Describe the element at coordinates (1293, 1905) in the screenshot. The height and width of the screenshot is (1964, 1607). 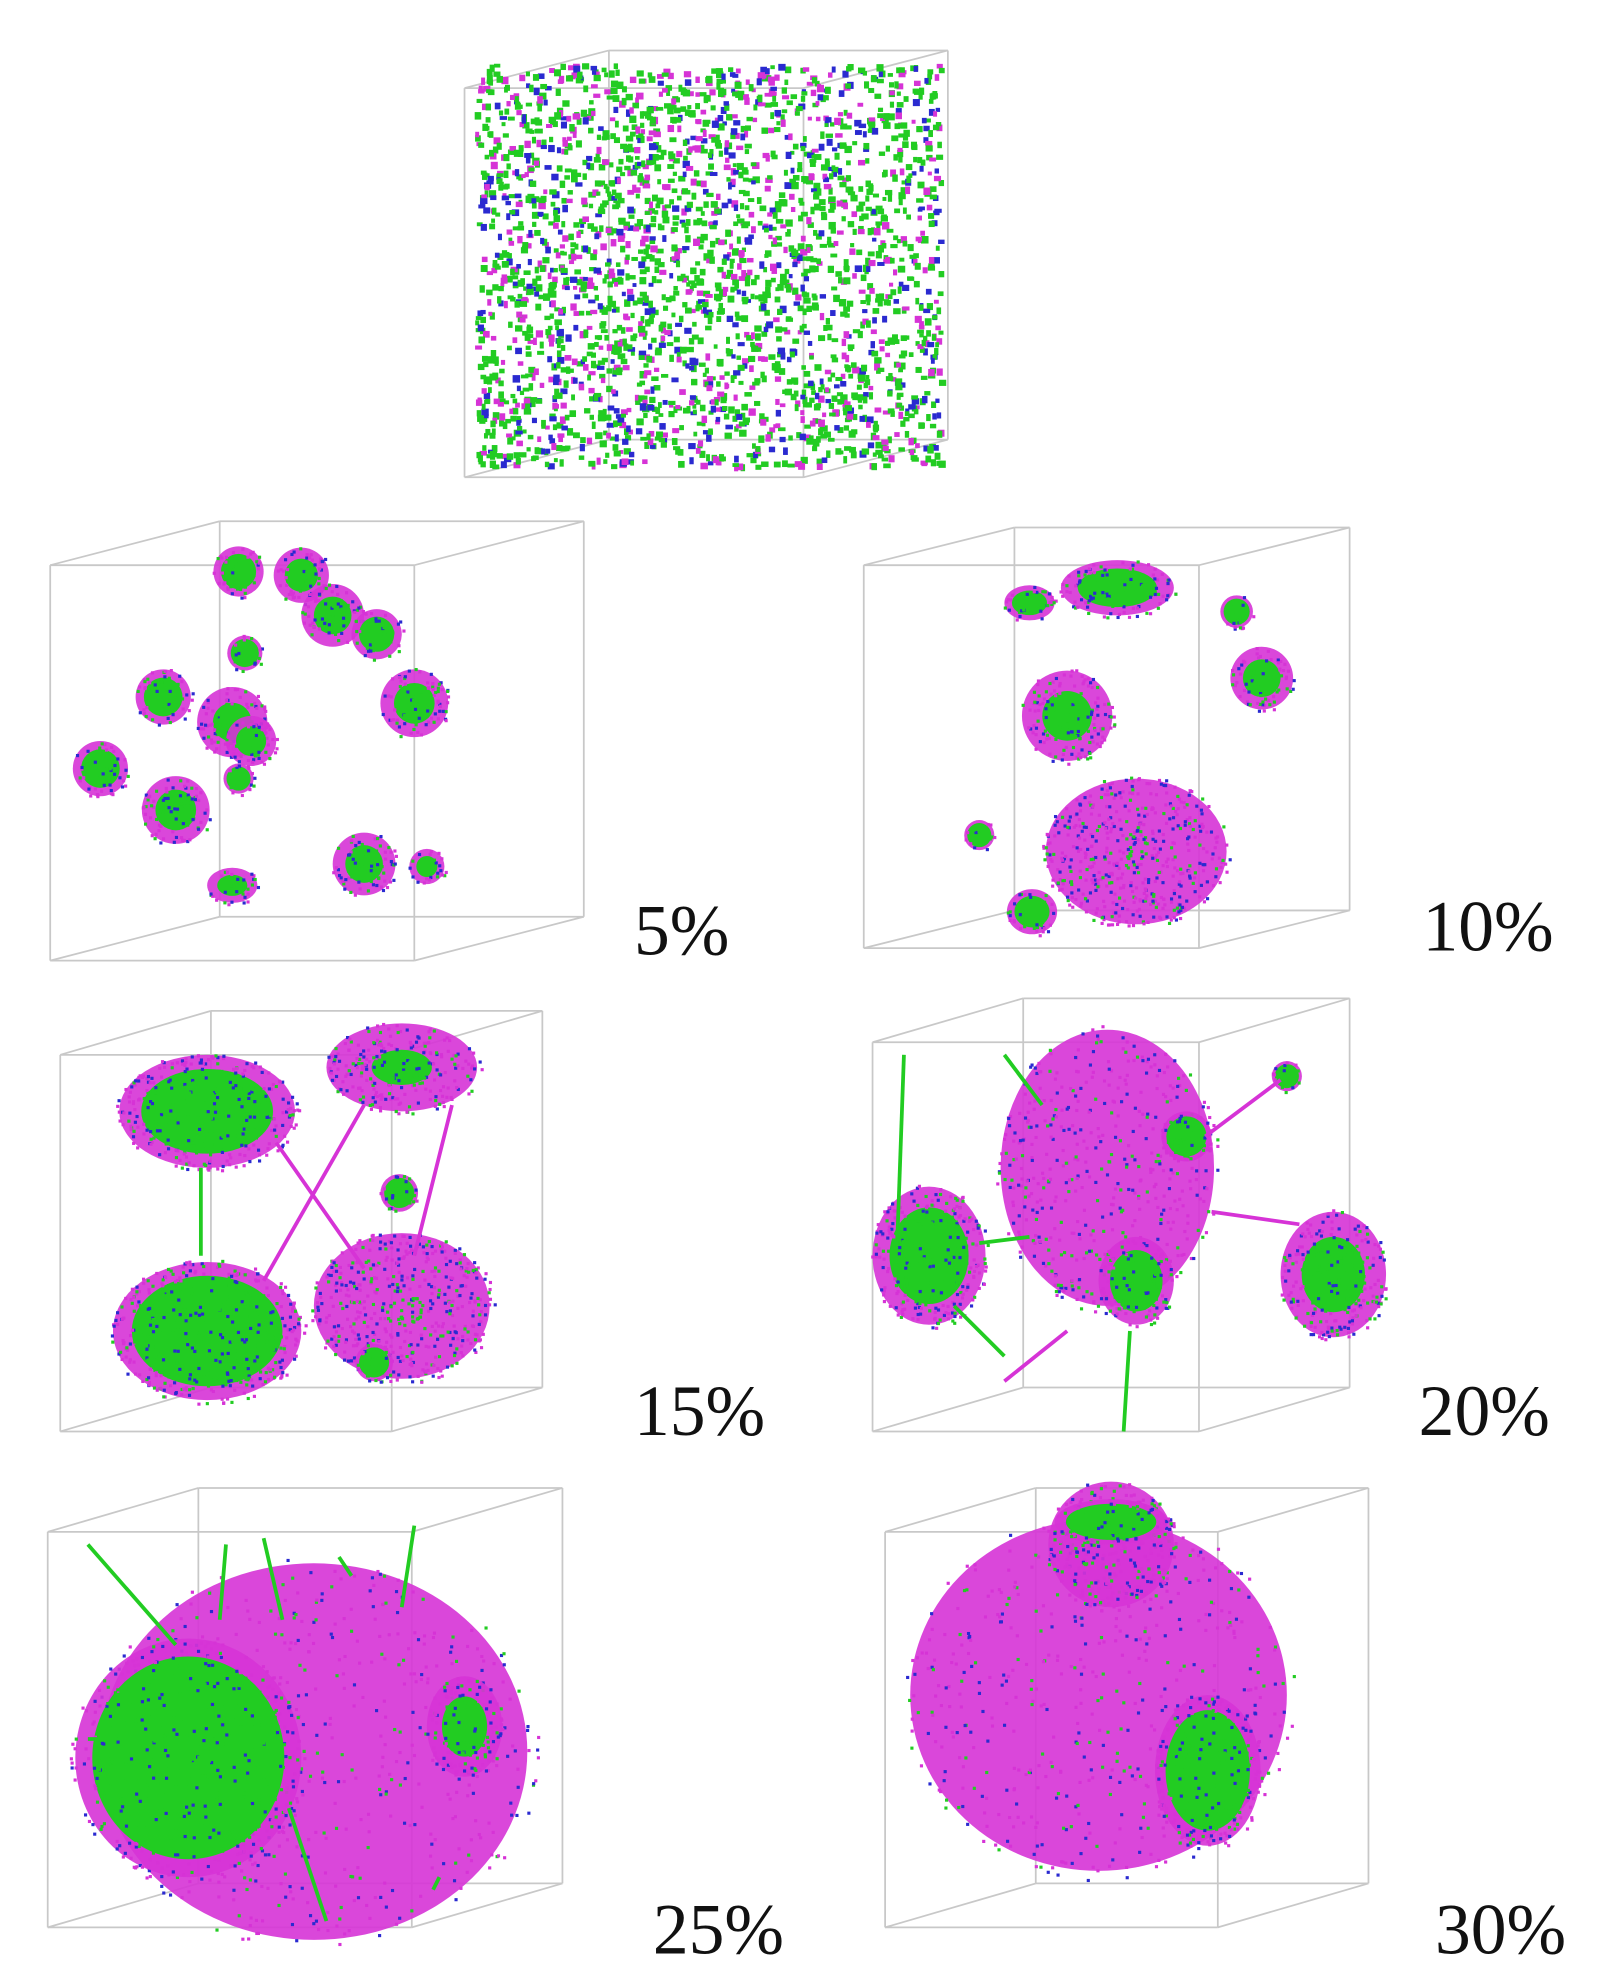
I see `cube-edge` at that location.